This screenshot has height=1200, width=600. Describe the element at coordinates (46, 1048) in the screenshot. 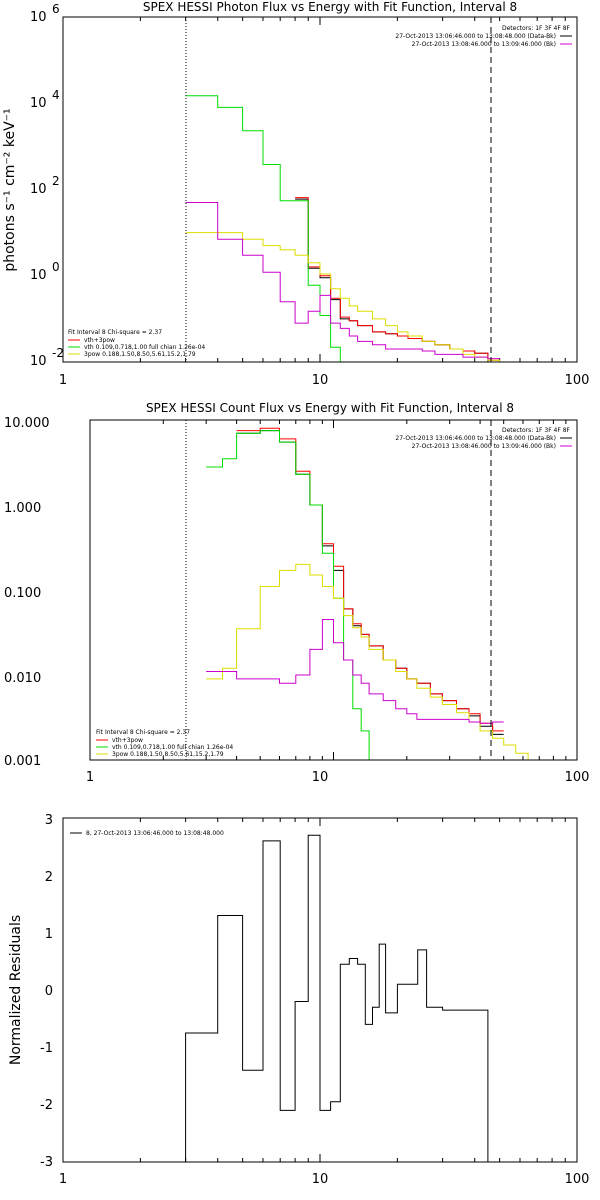

I see `y-tick-label: -1` at that location.